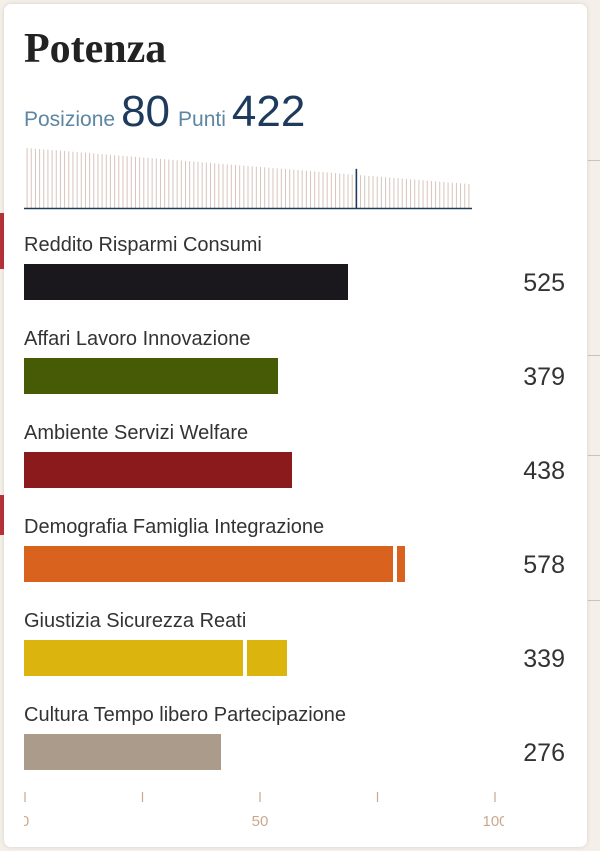 This screenshot has height=851, width=600. What do you see at coordinates (544, 377) in the screenshot?
I see `metric-score: 379` at bounding box center [544, 377].